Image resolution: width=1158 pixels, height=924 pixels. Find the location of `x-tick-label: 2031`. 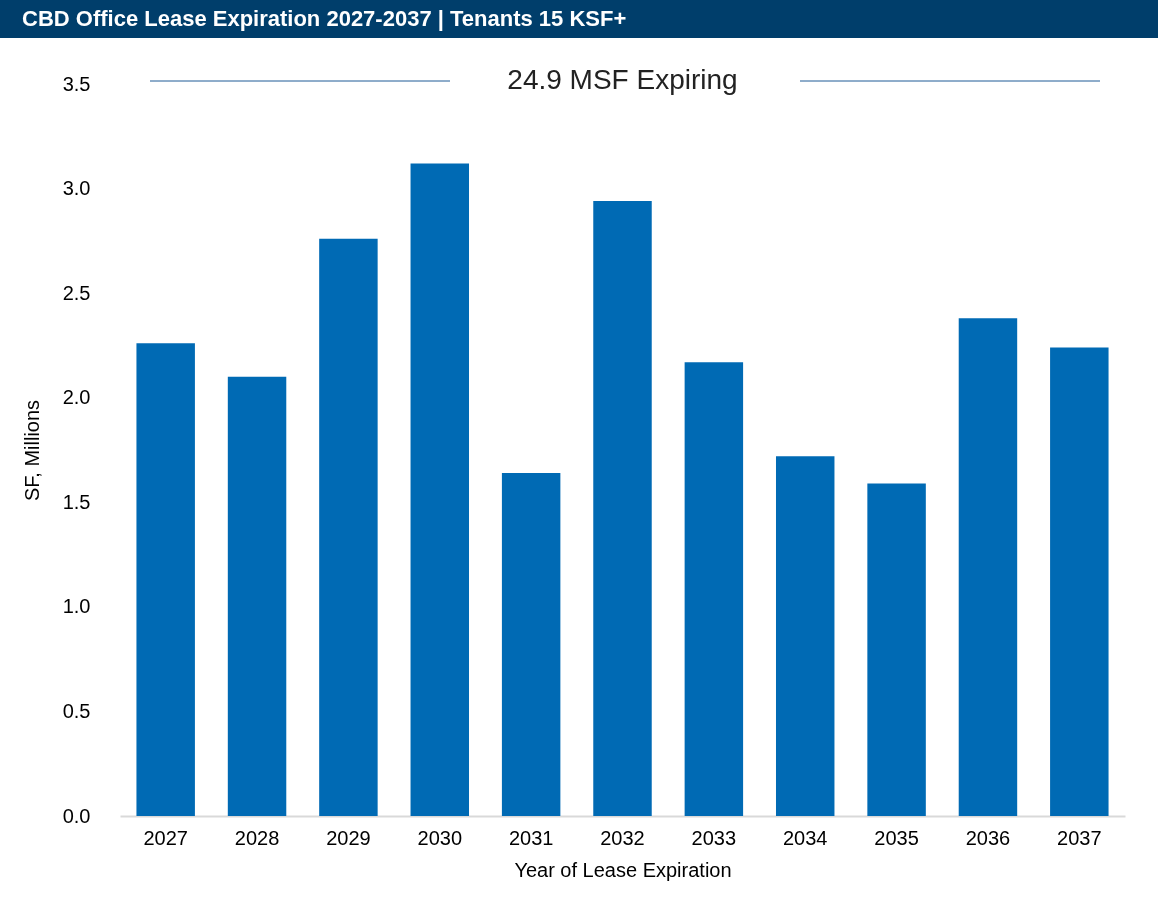

x-tick-label: 2031 is located at coordinates (531, 837).